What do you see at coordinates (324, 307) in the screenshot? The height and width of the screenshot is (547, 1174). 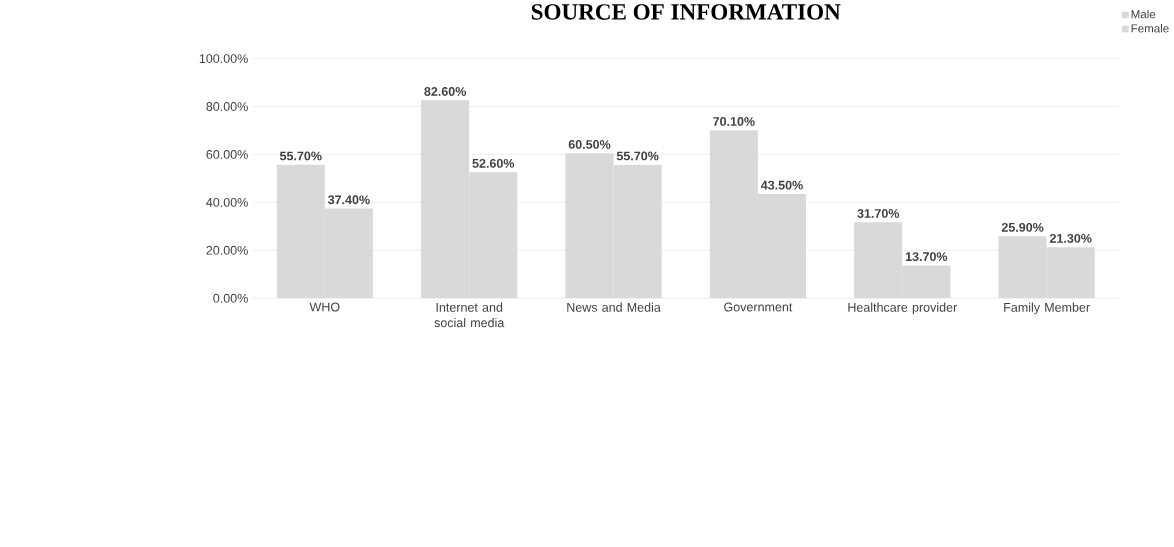 I see `x-tick-label: WHO` at bounding box center [324, 307].